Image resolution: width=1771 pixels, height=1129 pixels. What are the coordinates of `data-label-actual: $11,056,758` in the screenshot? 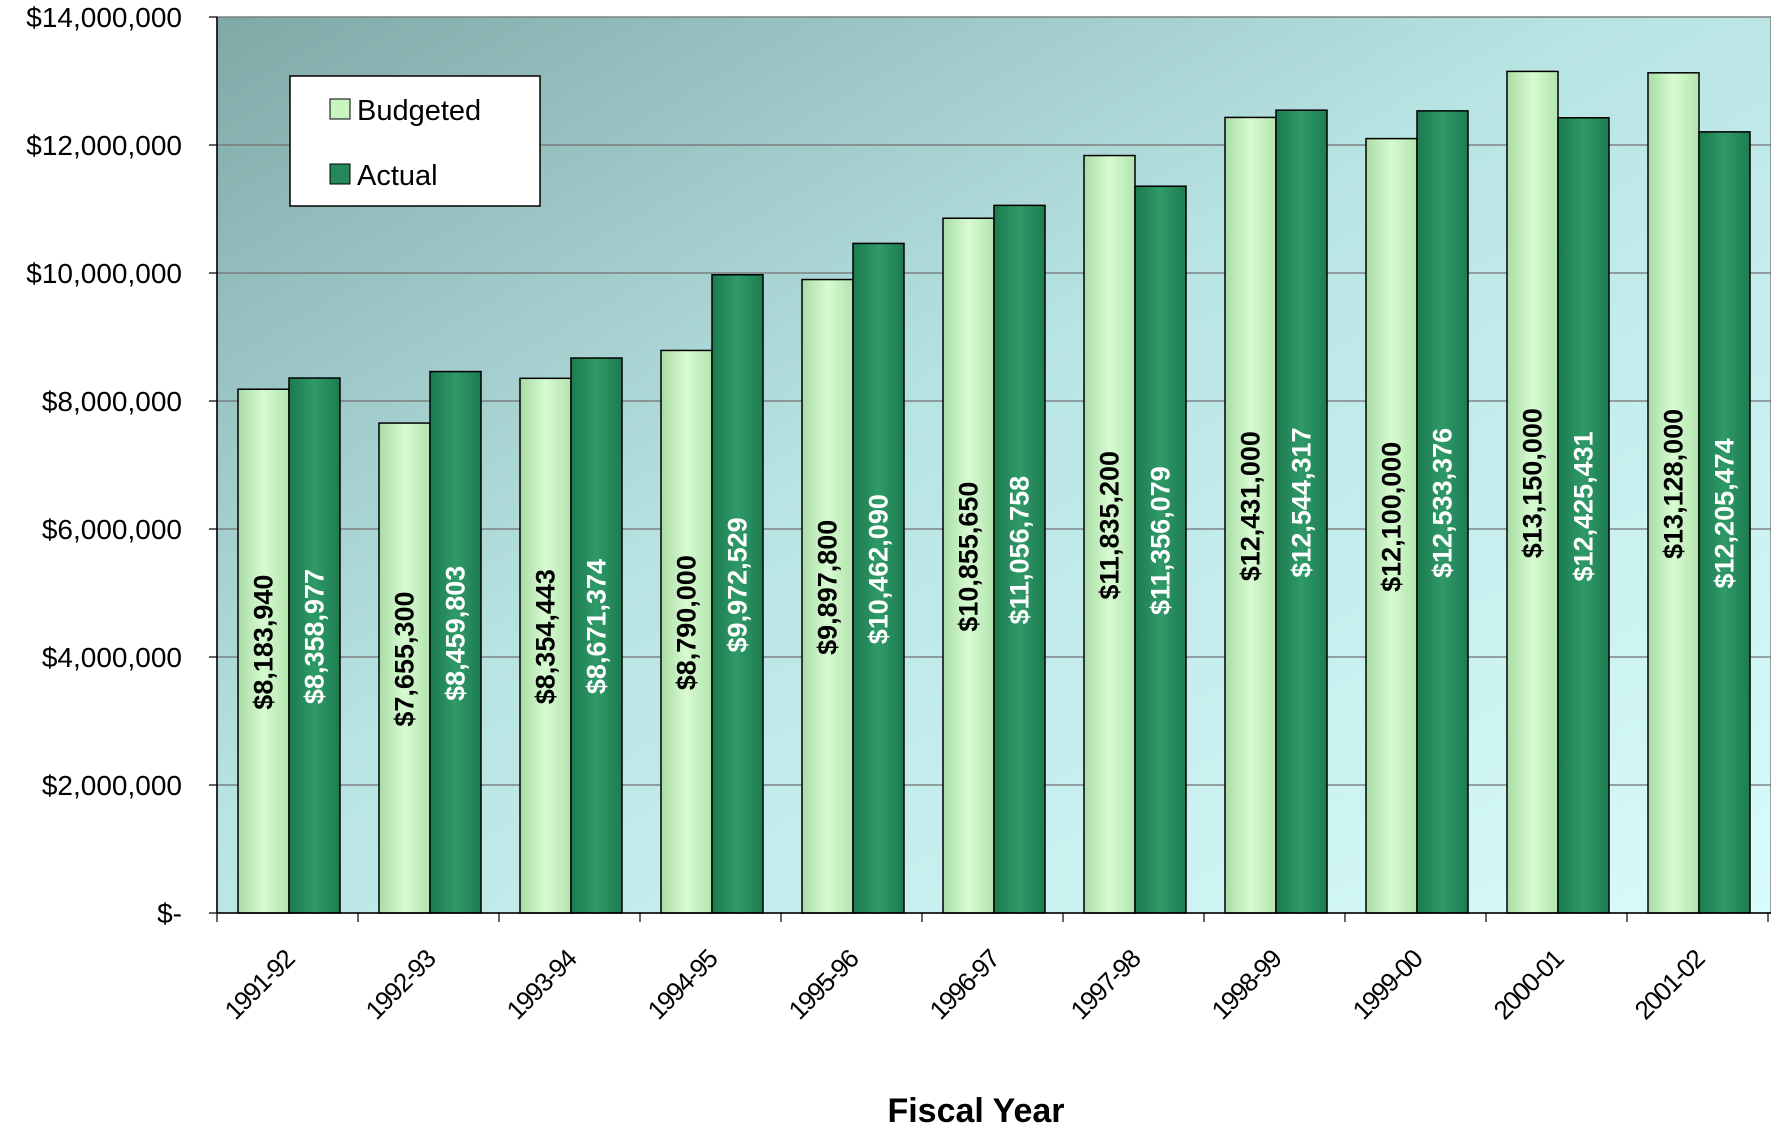 It's located at (1020, 550).